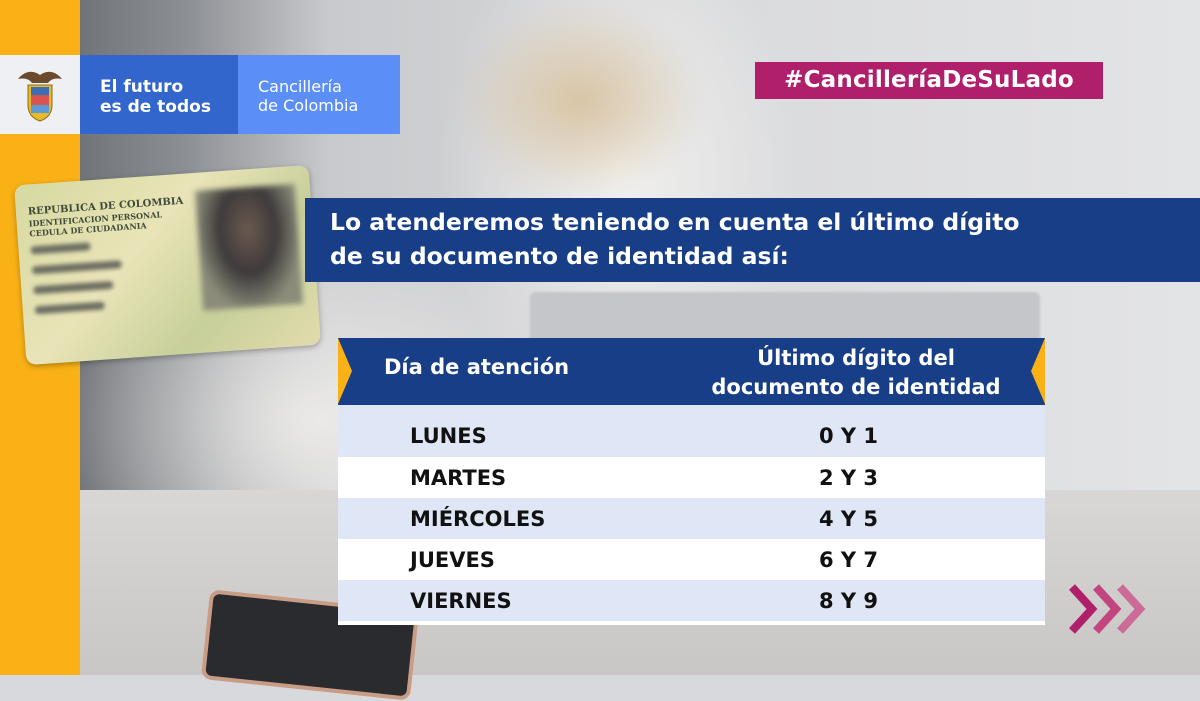 The image size is (1200, 701). What do you see at coordinates (300, 86) in the screenshot?
I see `entity-line1: Cancillería` at bounding box center [300, 86].